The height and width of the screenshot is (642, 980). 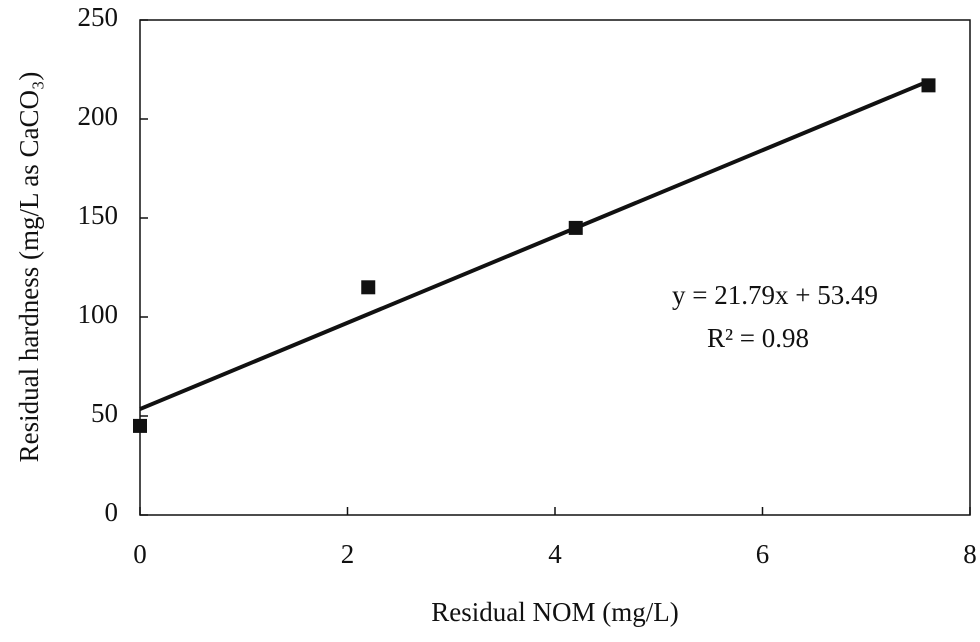 What do you see at coordinates (104, 413) in the screenshot?
I see `y-tick-label: 50` at bounding box center [104, 413].